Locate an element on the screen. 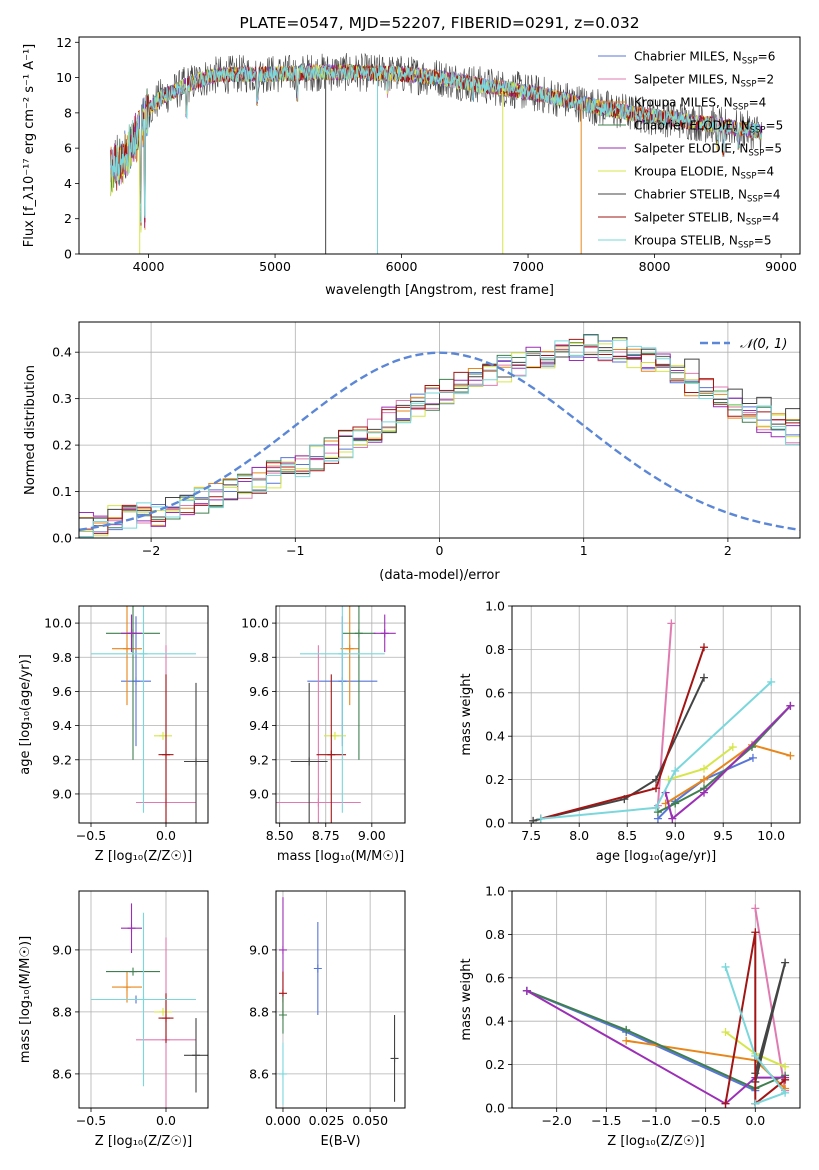 Image resolution: width=819 pixels, height=1170 pixels. y-tick-label: 0.2 is located at coordinates (495, 779).